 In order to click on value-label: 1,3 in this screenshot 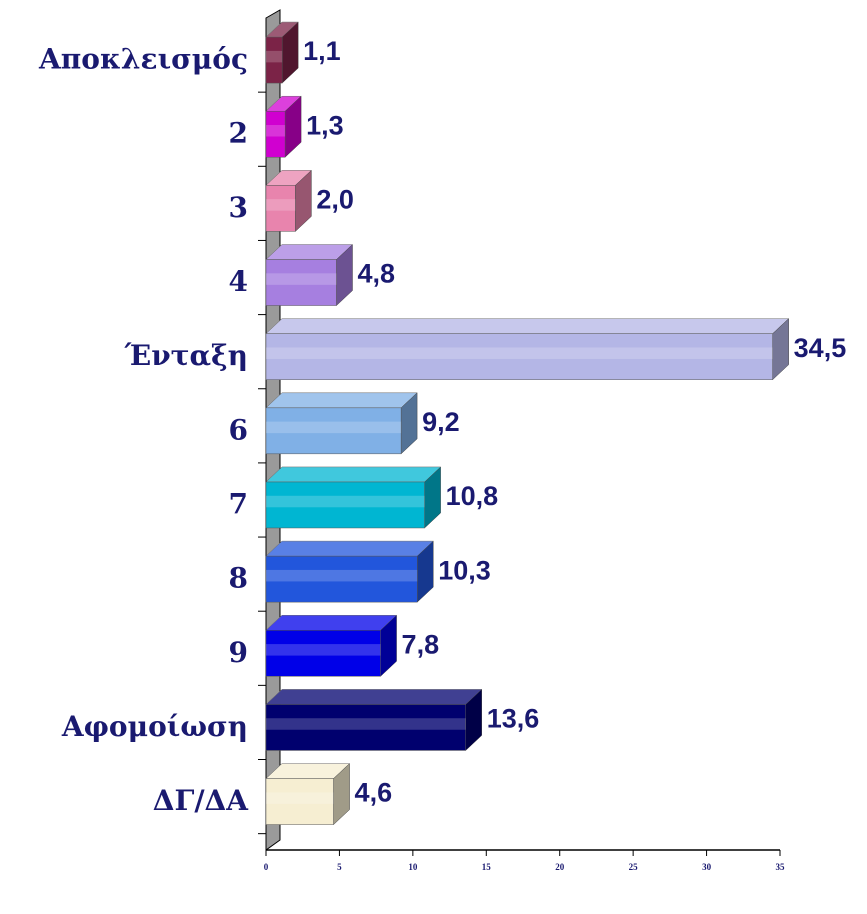, I will do `click(325, 125)`.